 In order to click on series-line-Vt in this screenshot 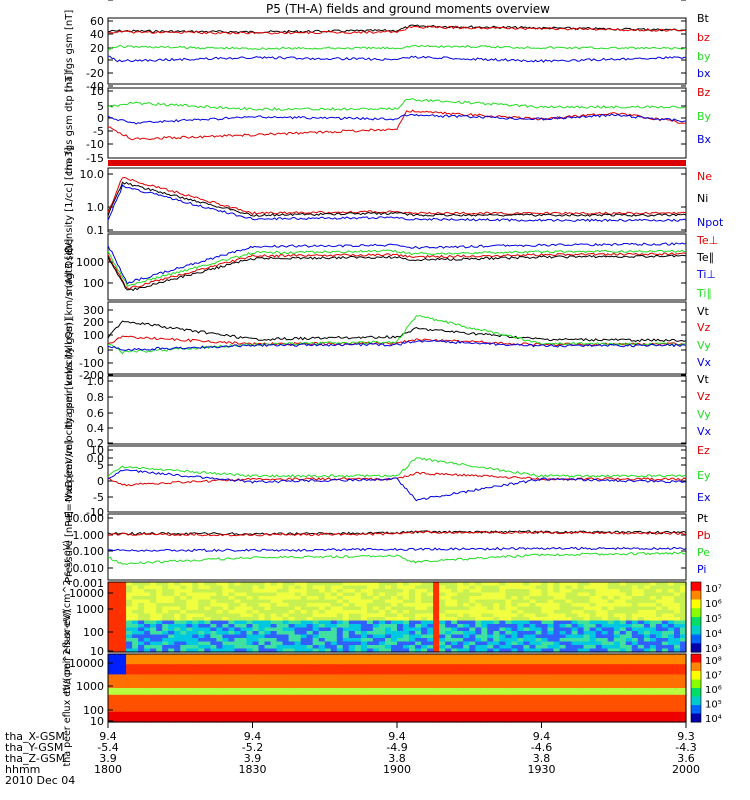, I will do `click(397, 331)`.